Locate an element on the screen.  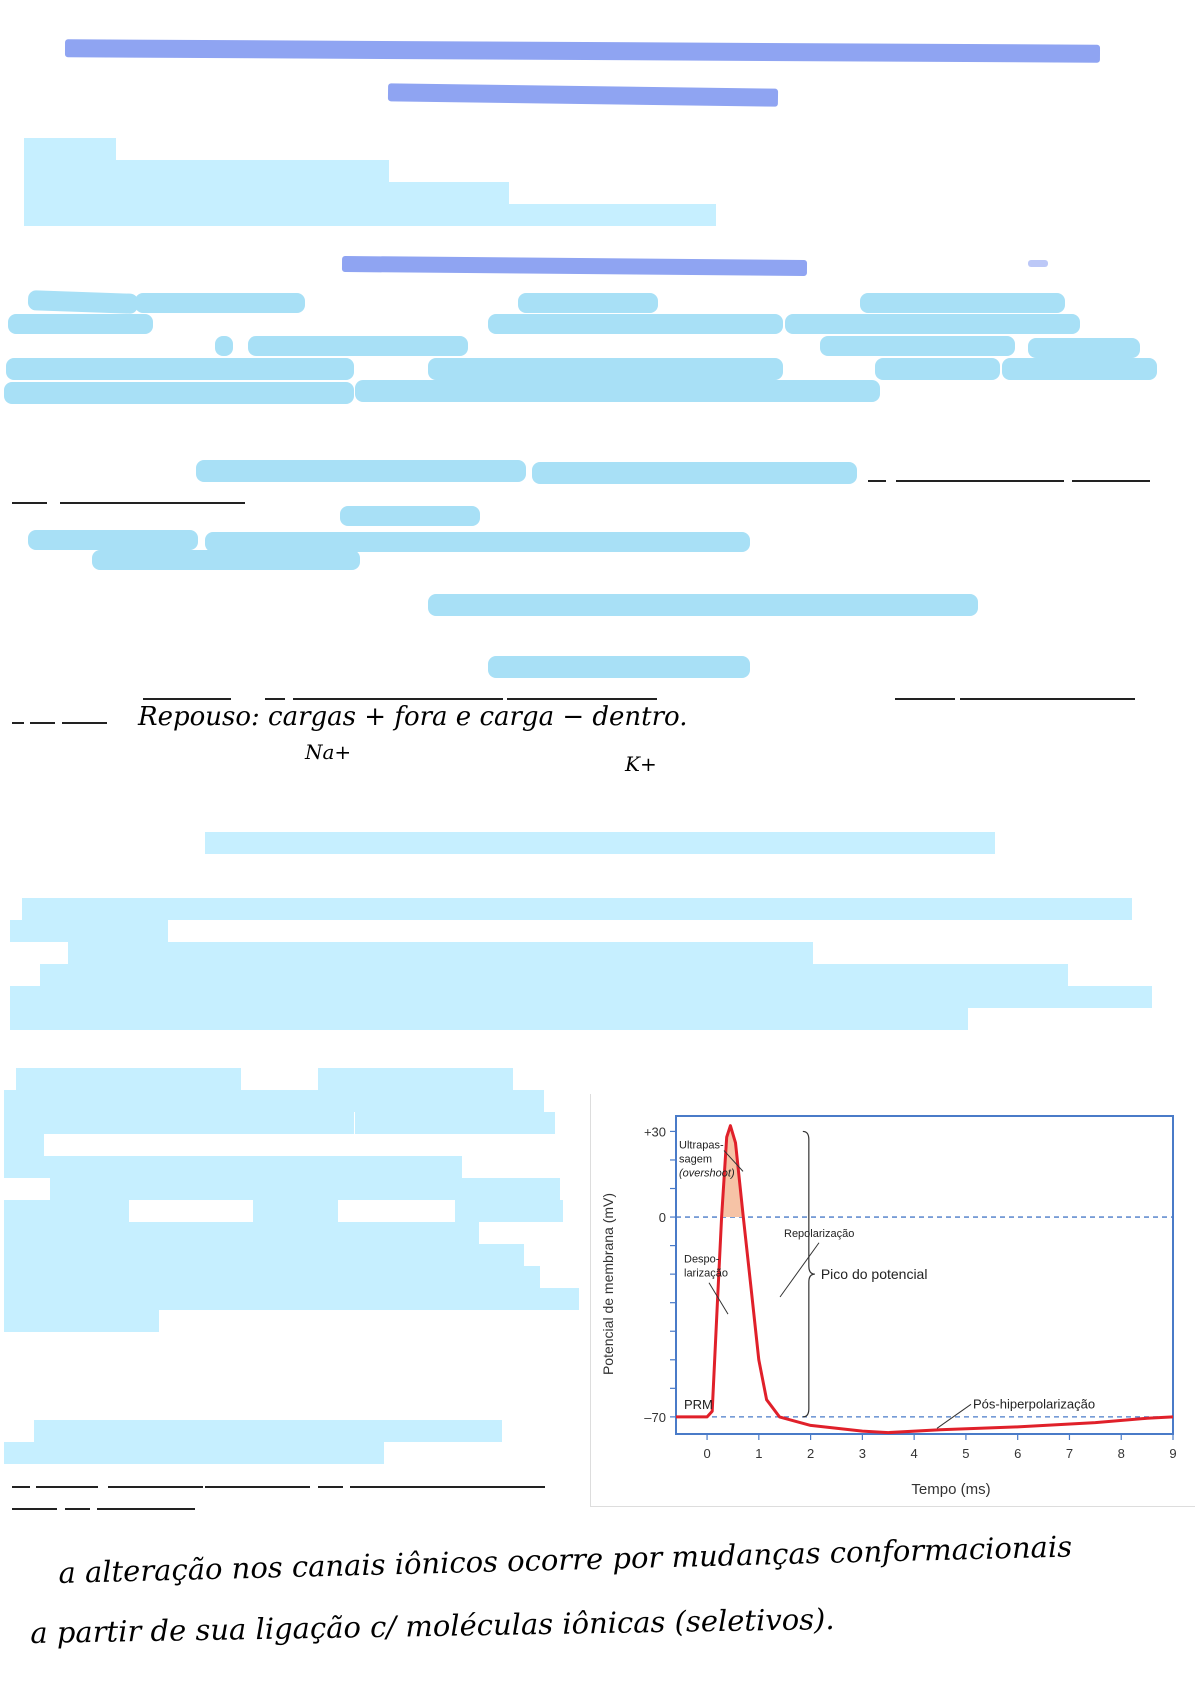
x-axis-label: Tempo (ms) is located at coordinates (950, 1489).